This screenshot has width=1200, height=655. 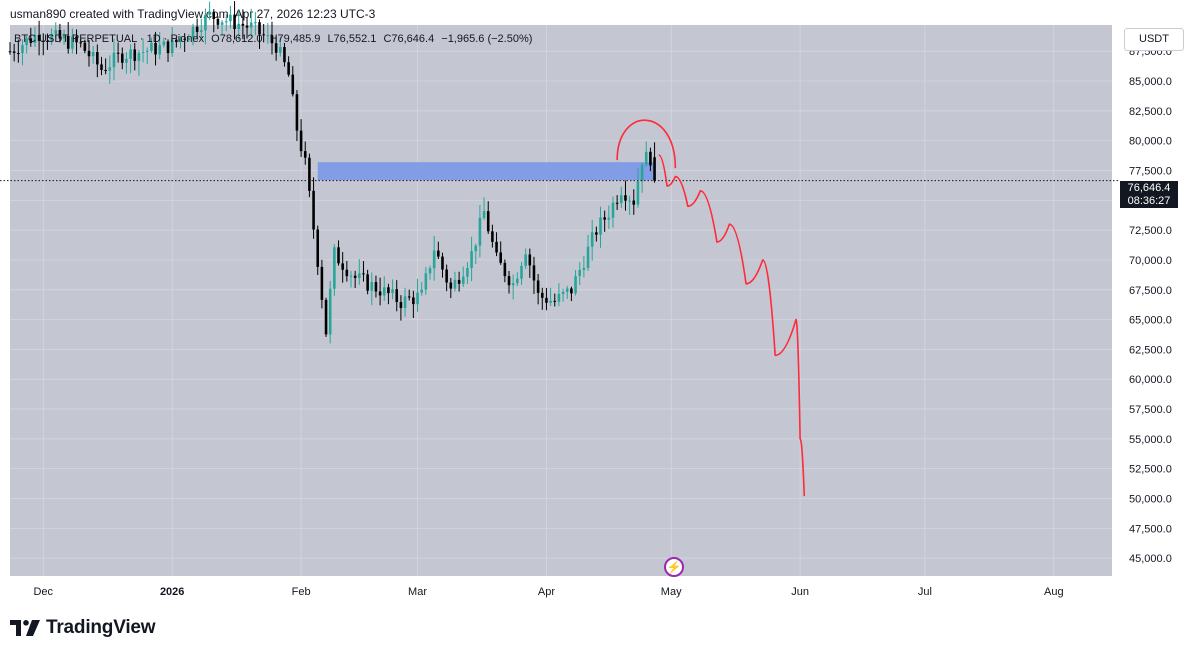 I want to click on drawing-arc, so click(x=646, y=144).